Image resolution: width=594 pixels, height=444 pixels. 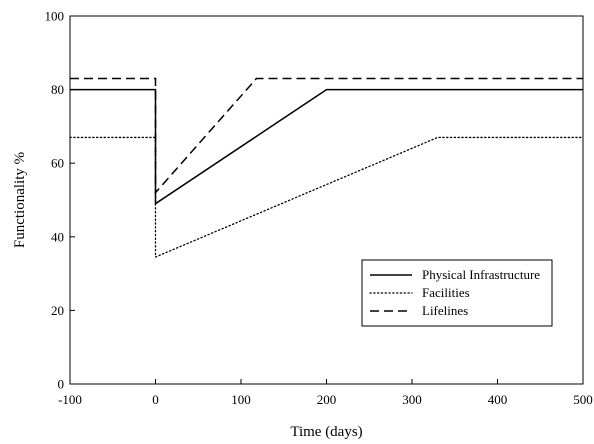 I want to click on legend-label: Facilities, so click(x=446, y=292).